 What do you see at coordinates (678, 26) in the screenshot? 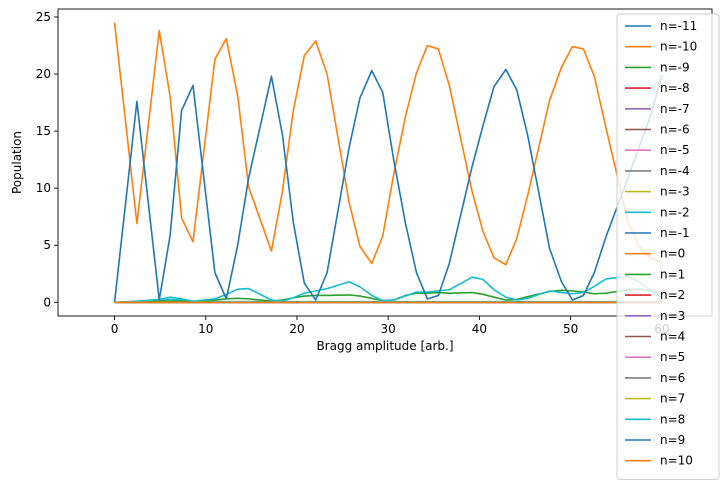
I see `legend-entry-label: n=-11` at bounding box center [678, 26].